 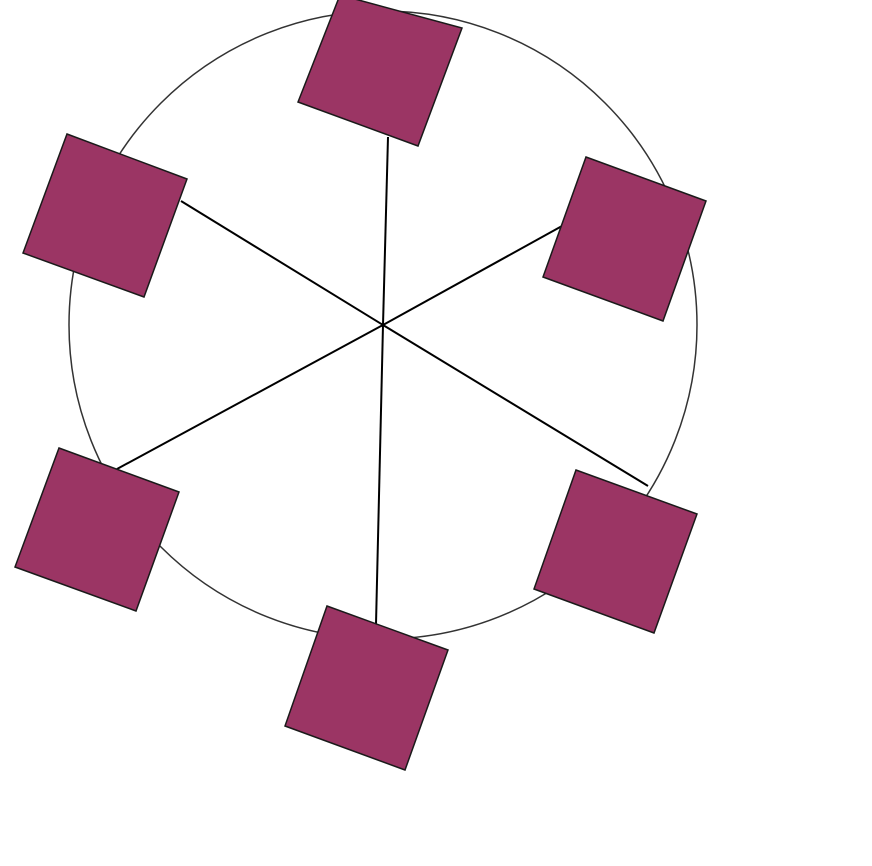 I want to click on node-bottom, so click(x=366, y=688).